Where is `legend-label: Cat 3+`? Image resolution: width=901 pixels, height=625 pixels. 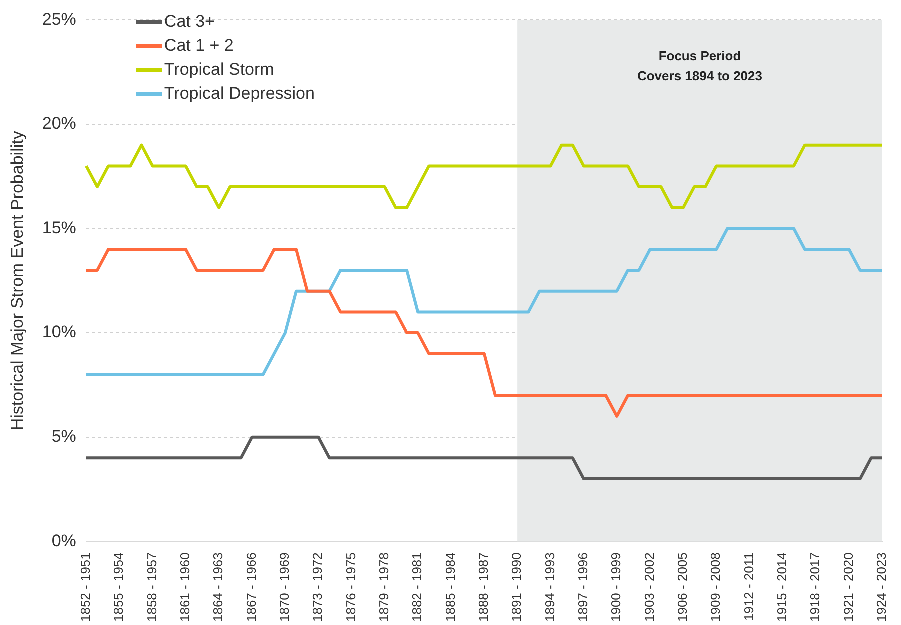 legend-label: Cat 3+ is located at coordinates (189, 22).